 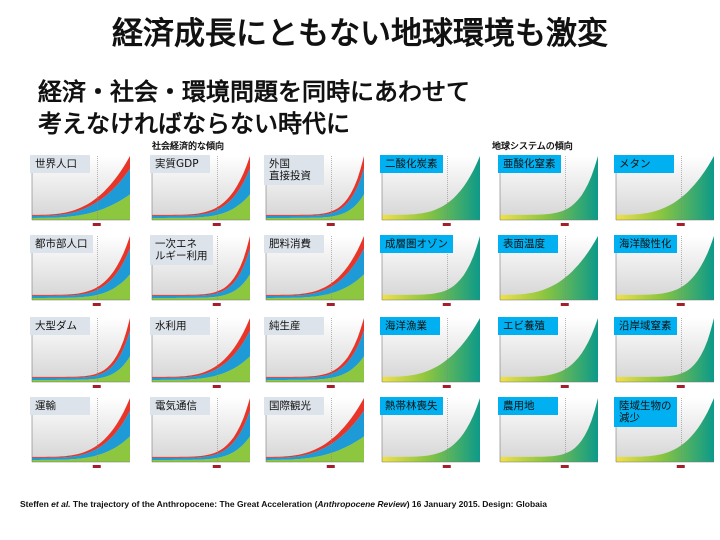 What do you see at coordinates (78, 352) in the screenshot?
I see `mini-chart: 大型ダム` at bounding box center [78, 352].